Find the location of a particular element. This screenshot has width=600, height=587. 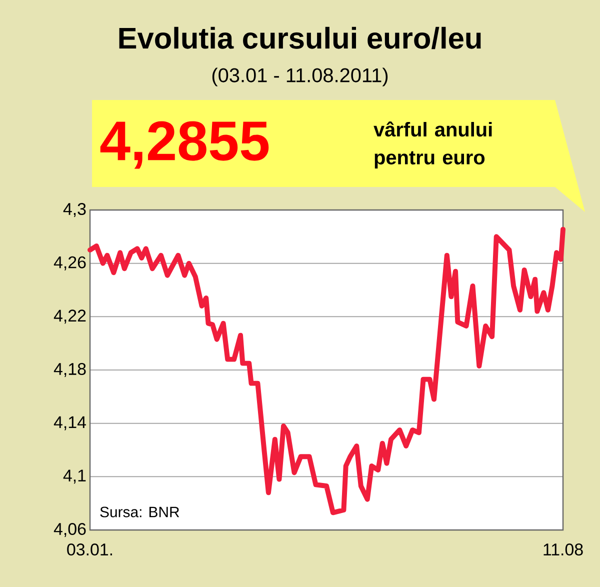

text: vârful anului pentru euro is located at coordinates (433, 145).